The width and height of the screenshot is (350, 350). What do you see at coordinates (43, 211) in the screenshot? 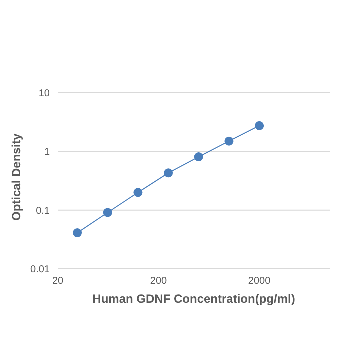
I see `y-tick-label: 0.1` at bounding box center [43, 211].